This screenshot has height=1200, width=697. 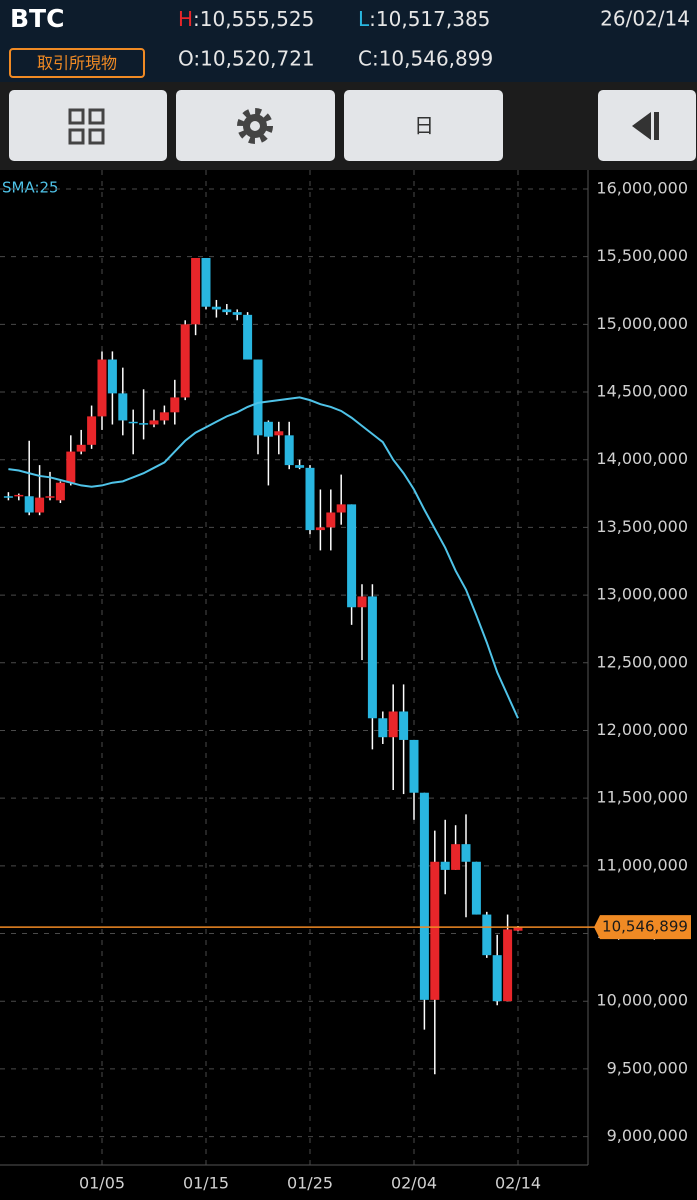 What do you see at coordinates (255, 126) in the screenshot?
I see `gear-icon` at bounding box center [255, 126].